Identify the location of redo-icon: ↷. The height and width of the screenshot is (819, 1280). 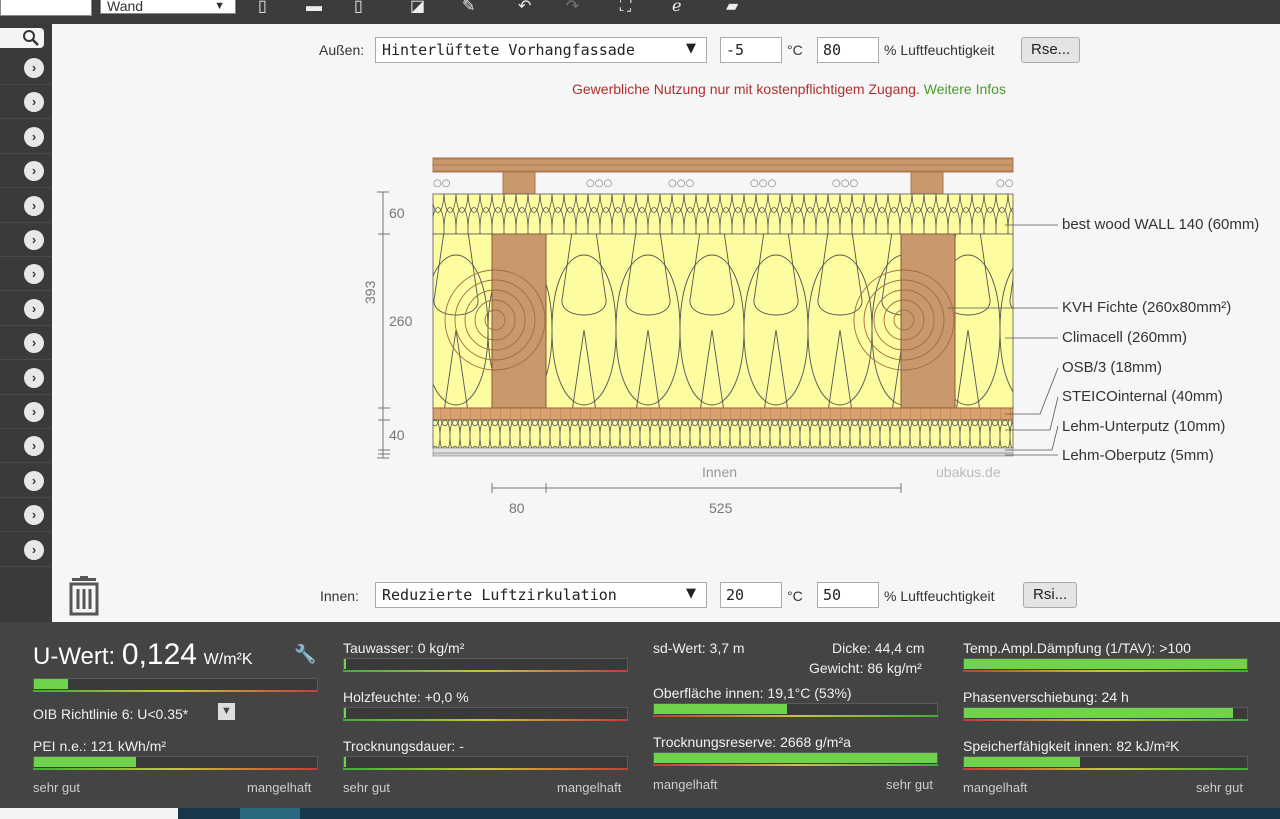
(573, 7).